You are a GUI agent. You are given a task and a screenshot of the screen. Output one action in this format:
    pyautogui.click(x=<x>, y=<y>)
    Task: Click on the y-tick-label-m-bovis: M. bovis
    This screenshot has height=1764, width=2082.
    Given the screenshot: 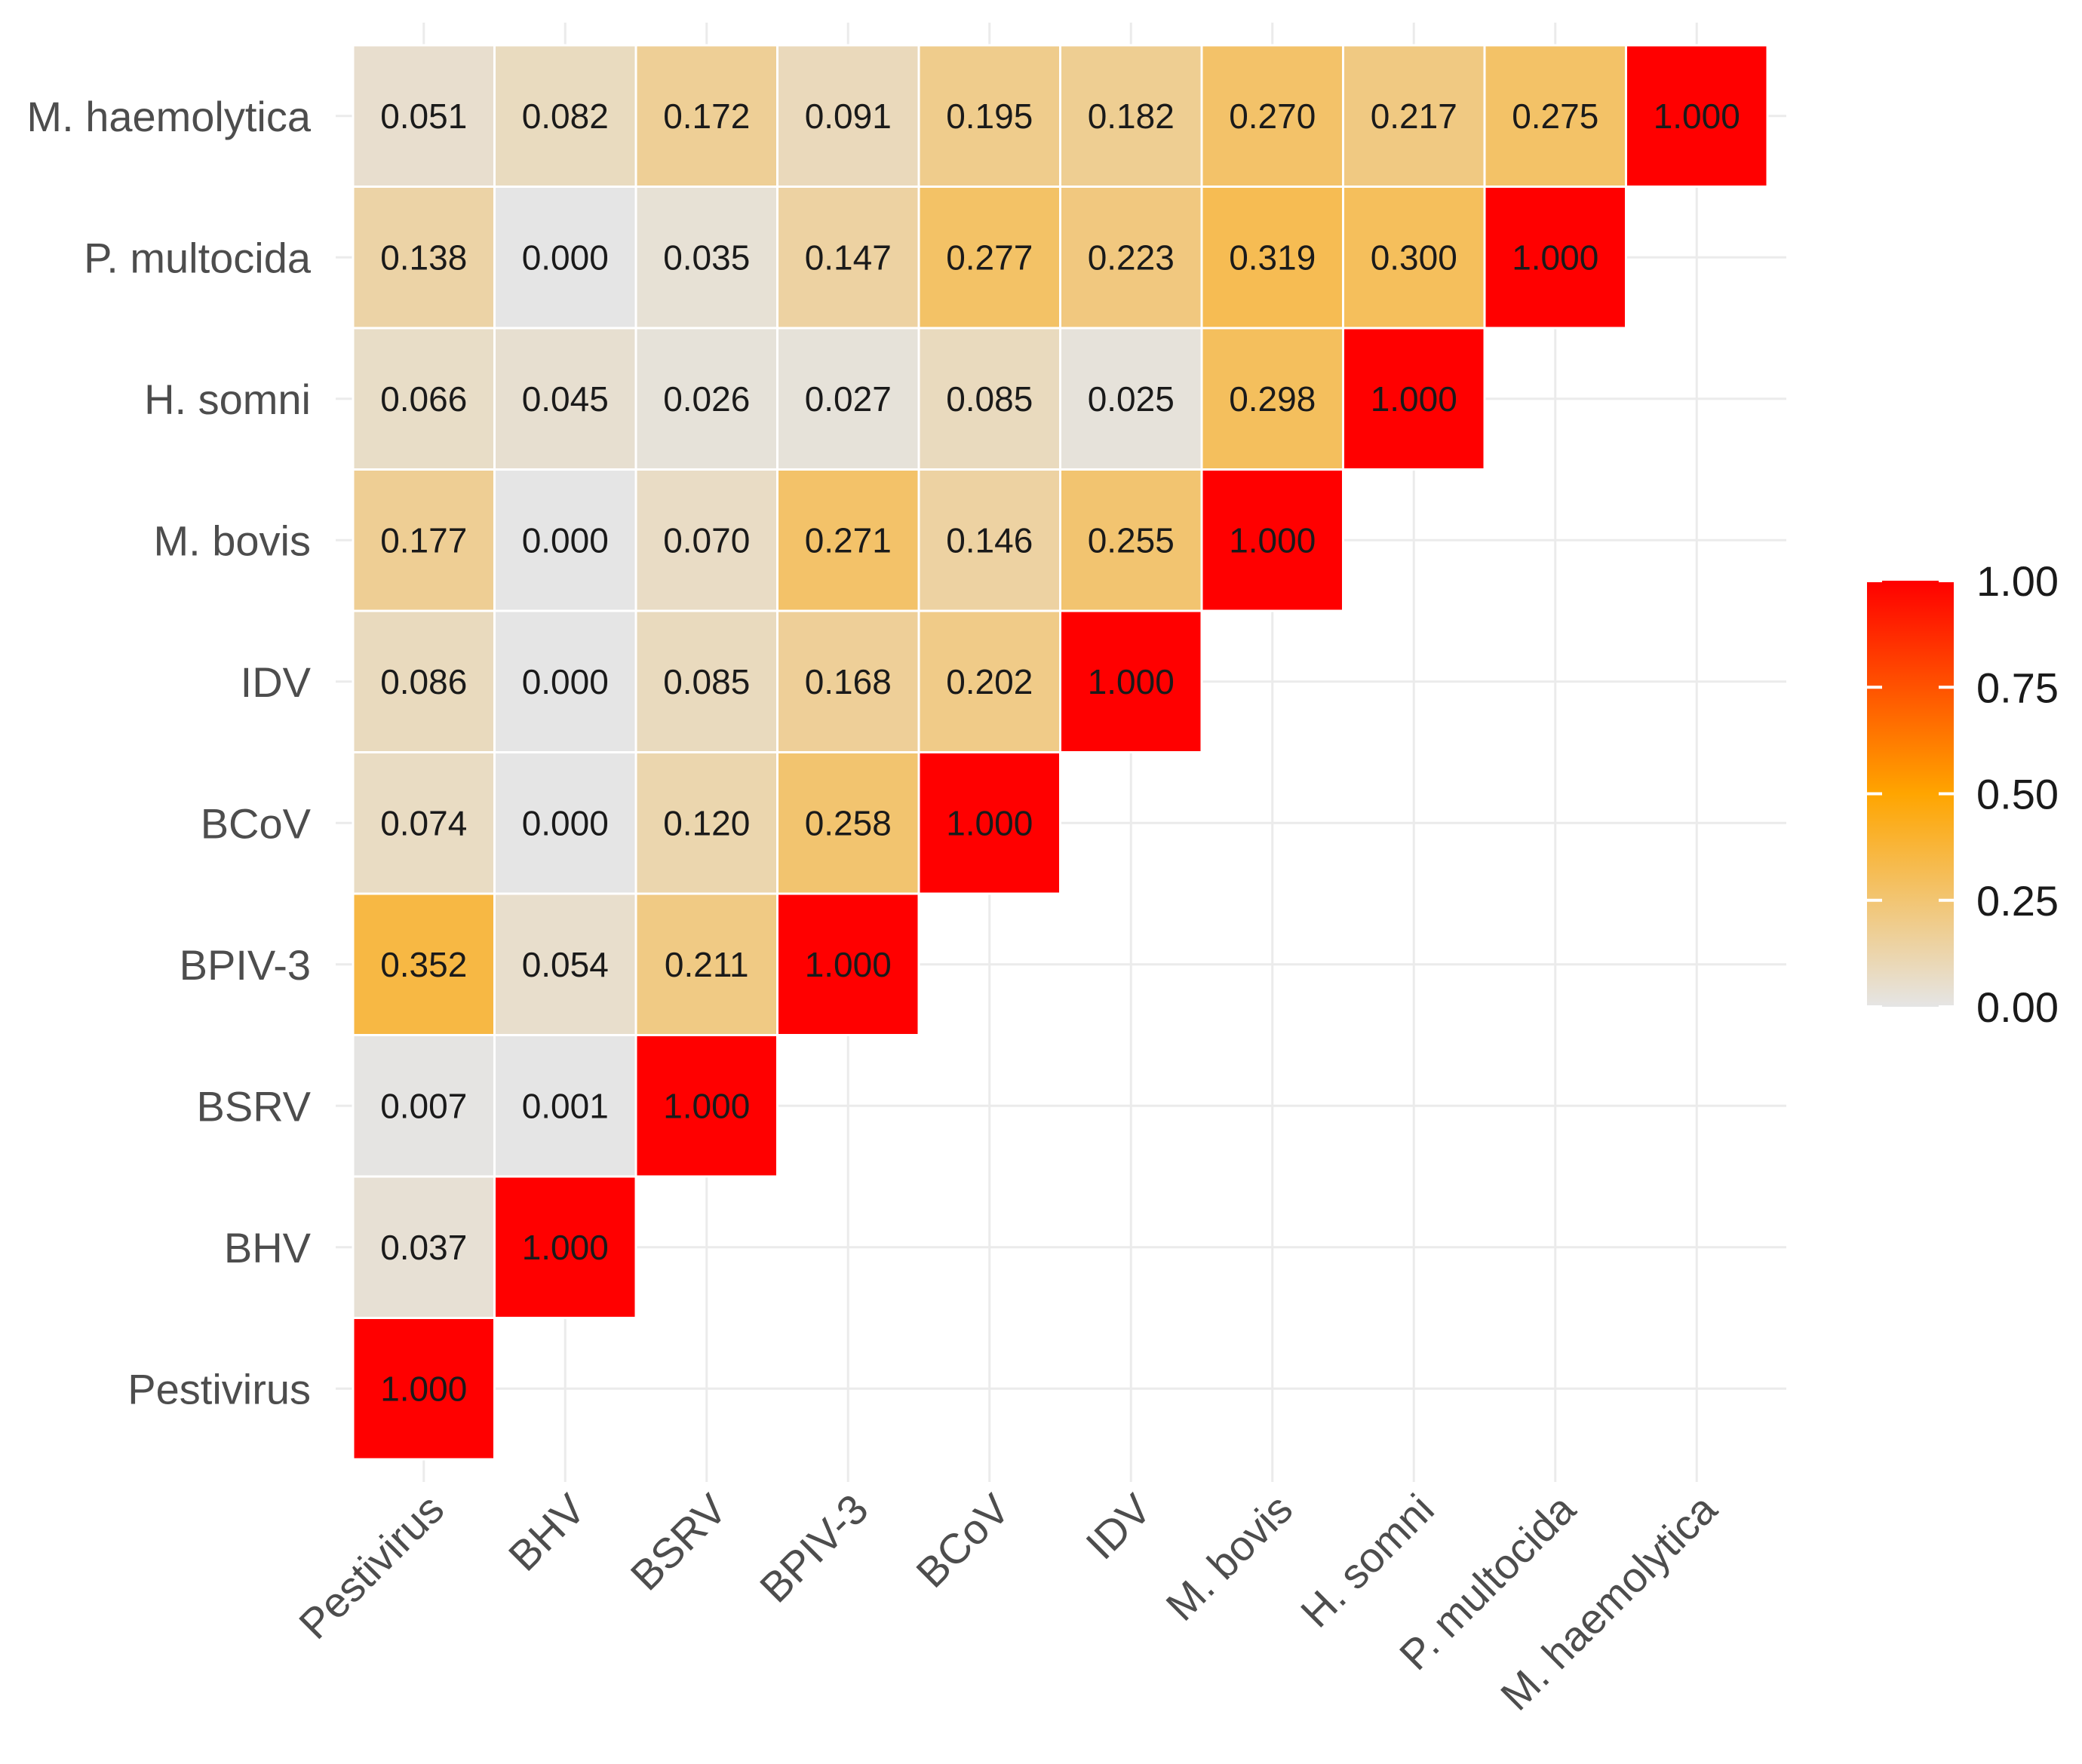 What is the action you would take?
    pyautogui.click(x=233, y=540)
    